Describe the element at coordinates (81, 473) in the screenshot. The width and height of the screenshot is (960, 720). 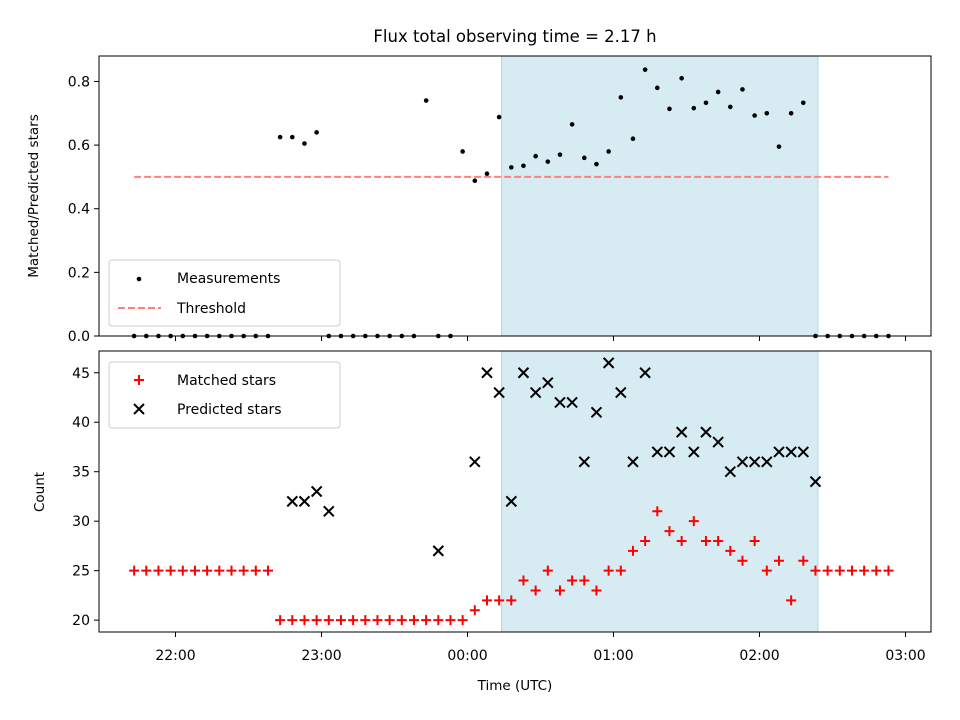
I see `bottom-y-tick-label: 35` at that location.